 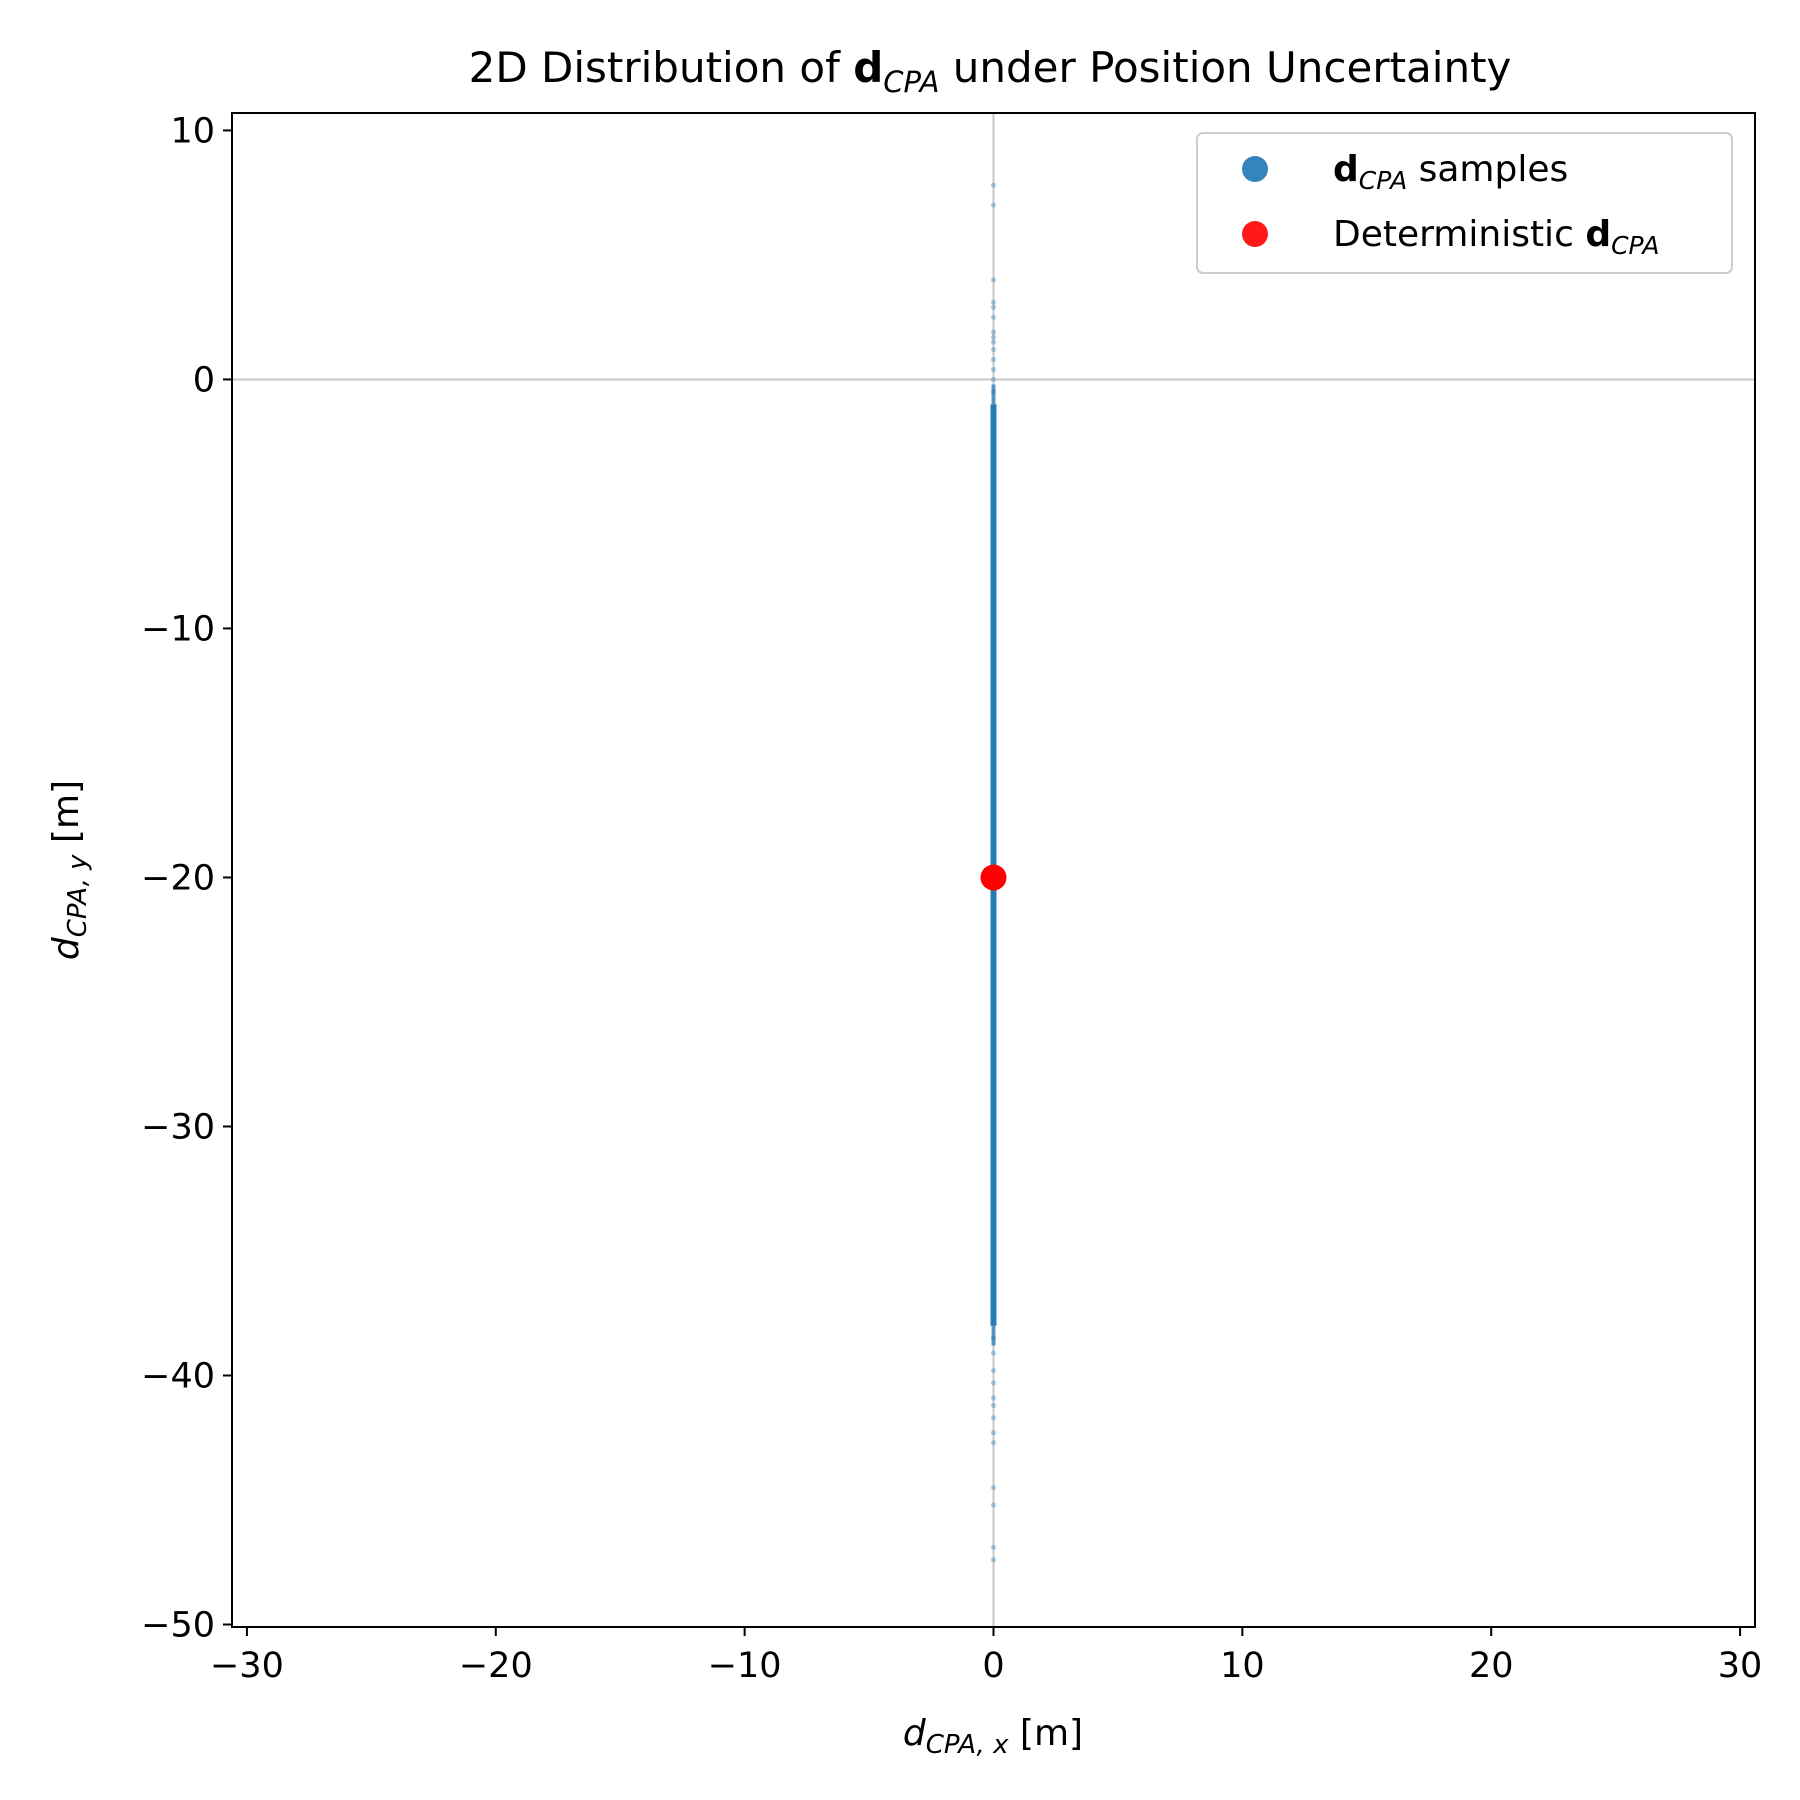 I want to click on legend-deterministic-sub: CPA, so click(x=1635, y=245).